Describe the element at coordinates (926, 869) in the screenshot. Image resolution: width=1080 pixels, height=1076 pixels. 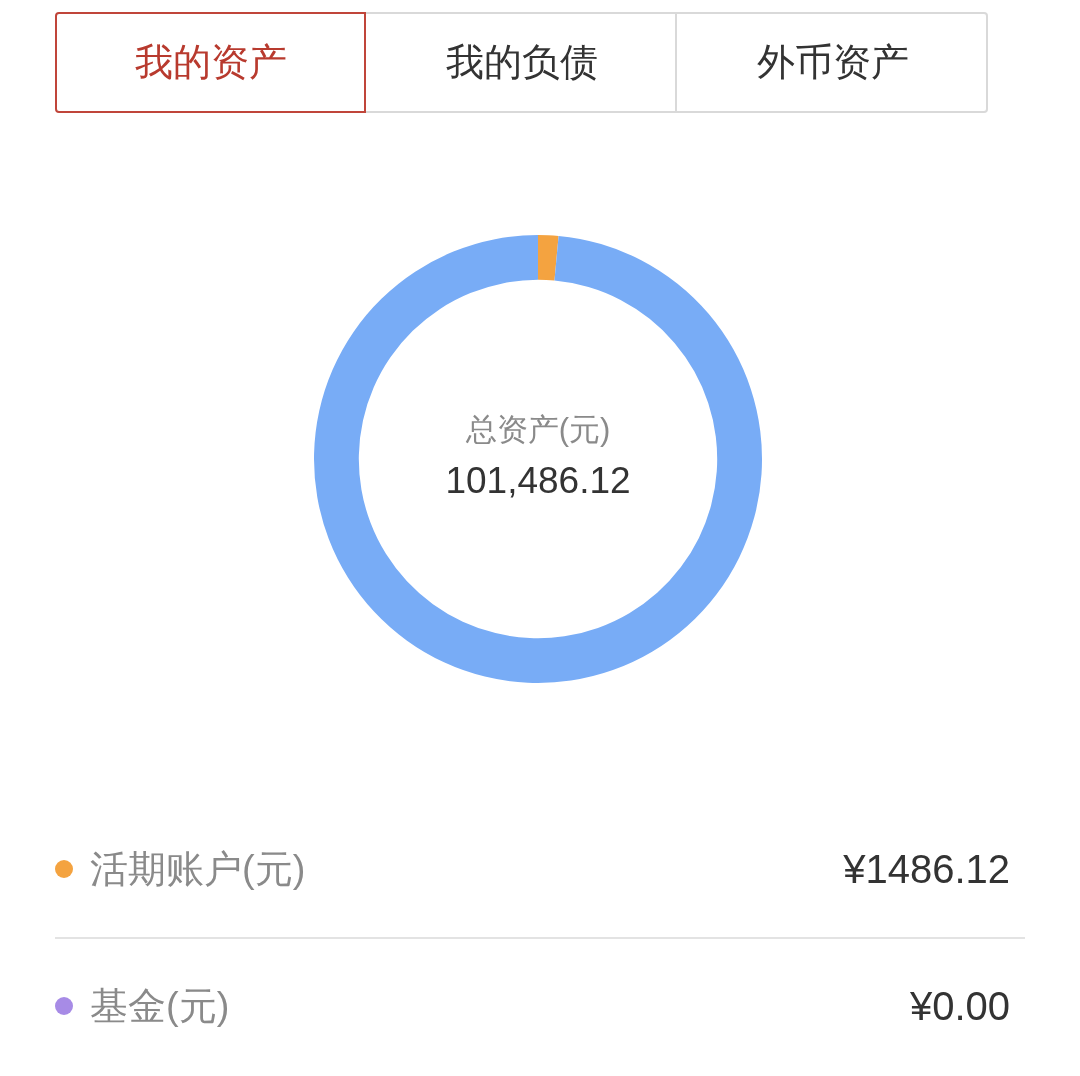
I see `data-label: ¥1486.12` at that location.